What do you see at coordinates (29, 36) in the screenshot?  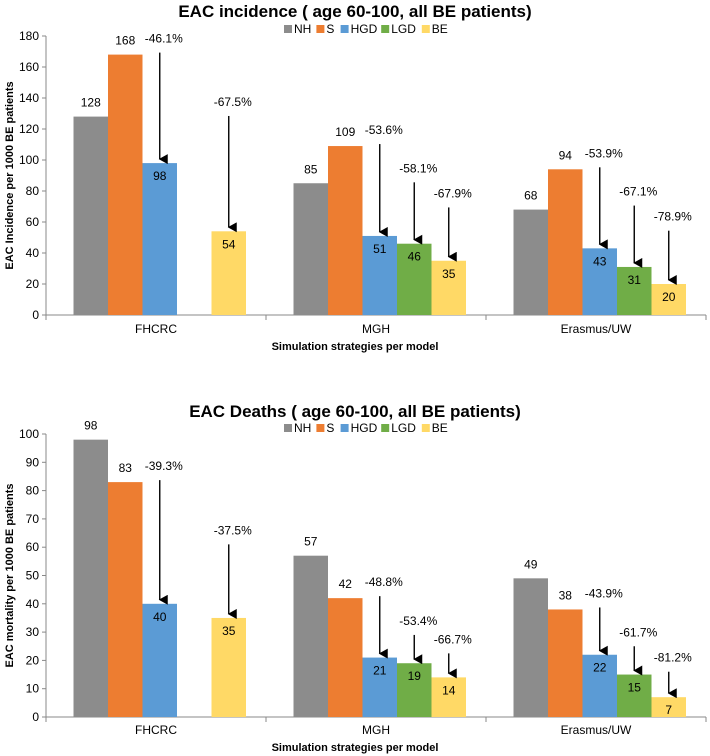 I see `y-tick-label: 180` at bounding box center [29, 36].